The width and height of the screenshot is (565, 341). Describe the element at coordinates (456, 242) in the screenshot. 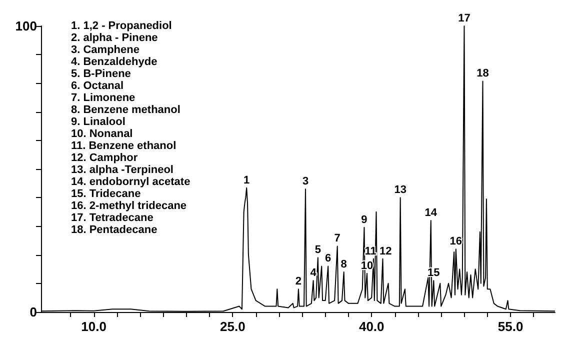

I see `annotation: 16` at that location.